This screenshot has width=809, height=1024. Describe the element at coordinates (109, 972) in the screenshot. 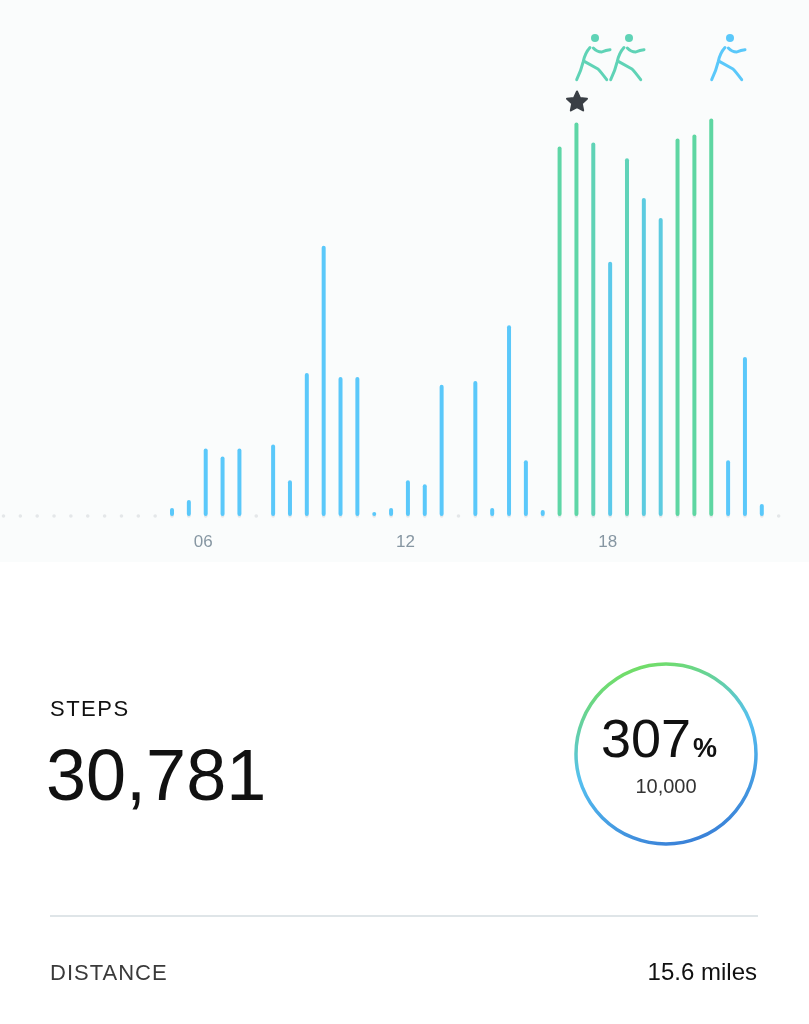

I see `text: DISTANCE` at that location.